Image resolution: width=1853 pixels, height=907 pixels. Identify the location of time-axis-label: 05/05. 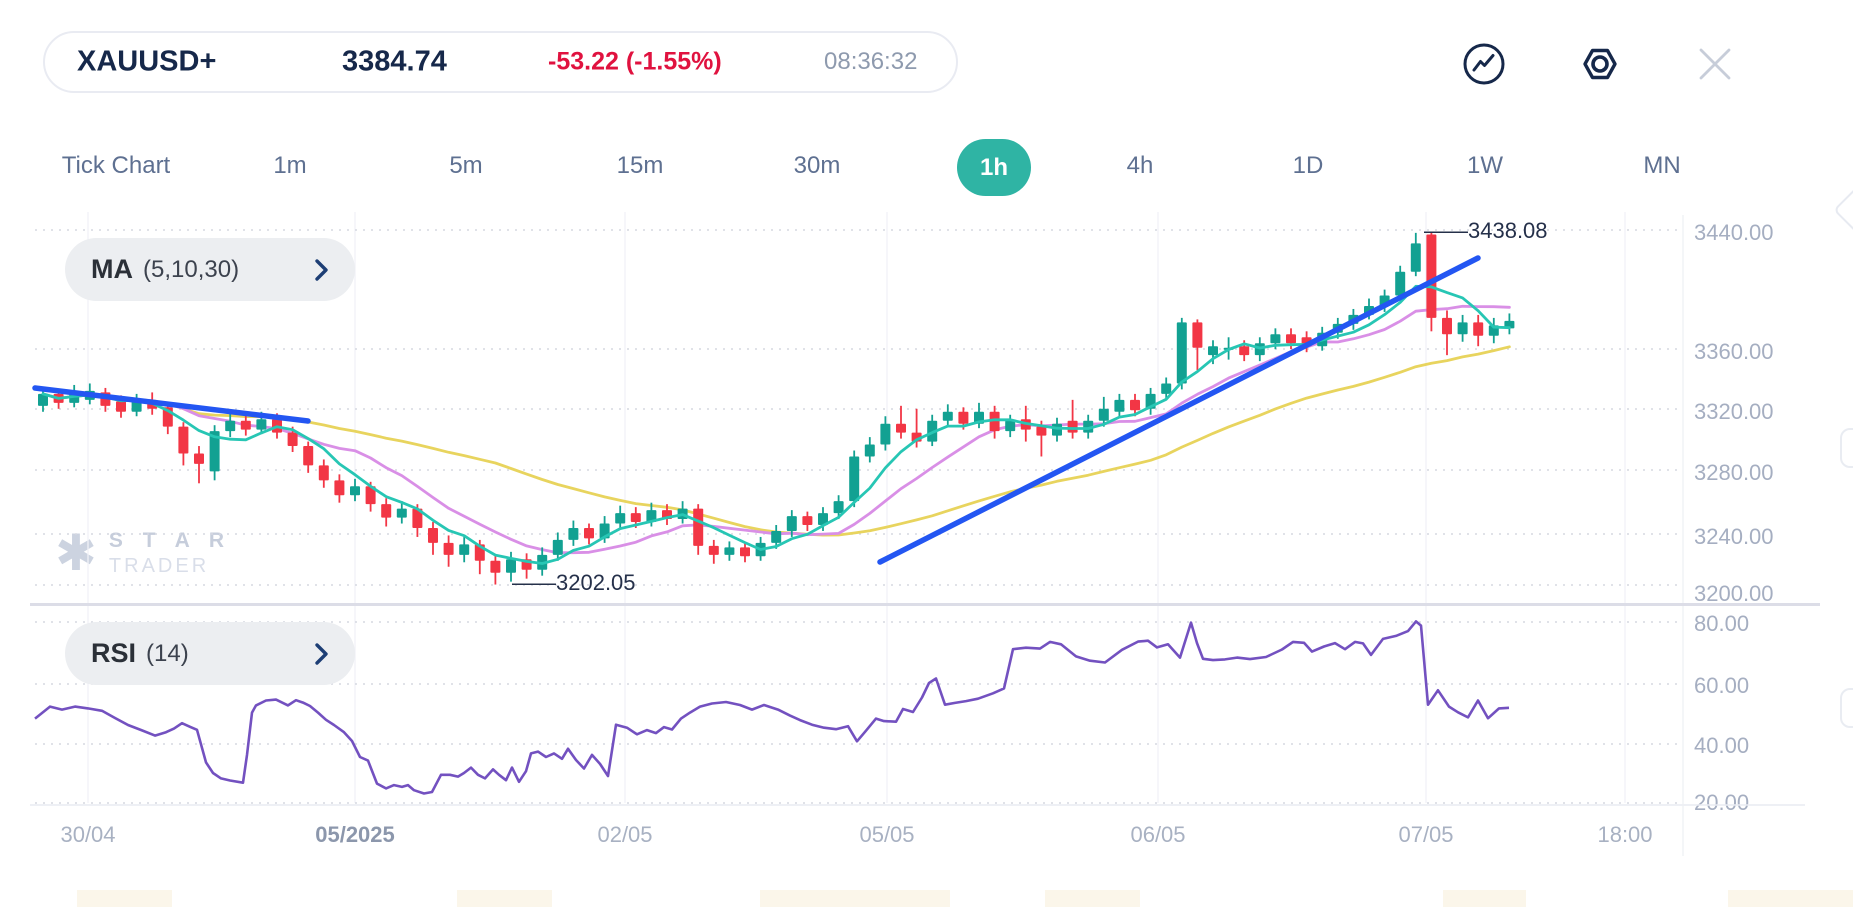
(887, 834).